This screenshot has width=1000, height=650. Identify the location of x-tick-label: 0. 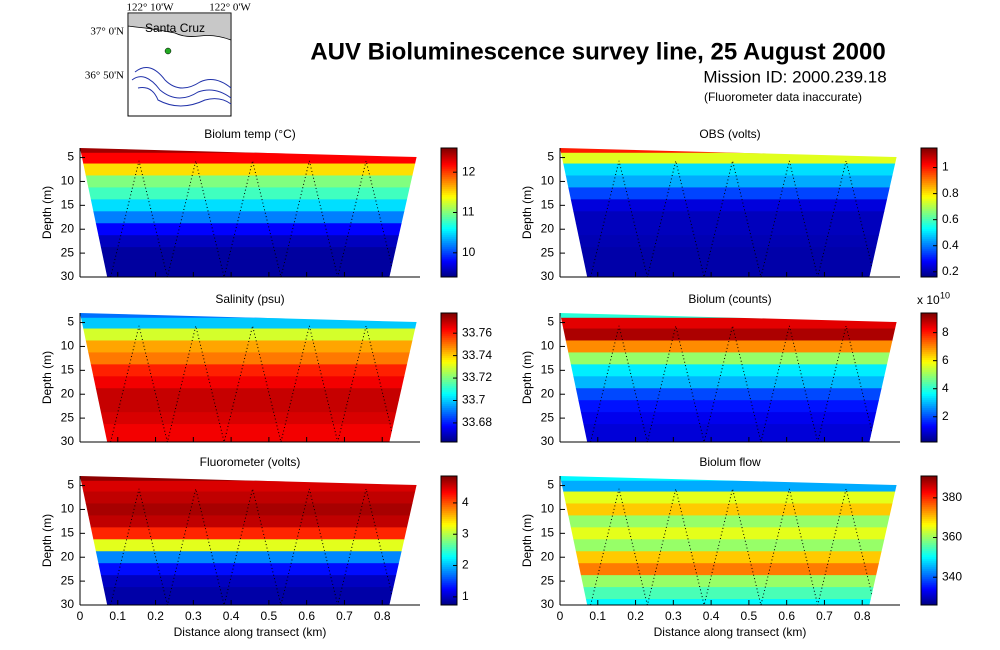
(80, 616).